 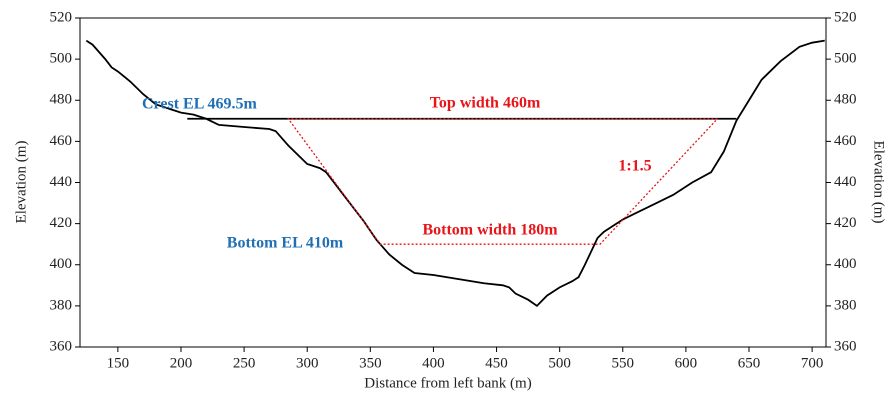 I want to click on y-tick-label: 420, so click(x=61, y=223).